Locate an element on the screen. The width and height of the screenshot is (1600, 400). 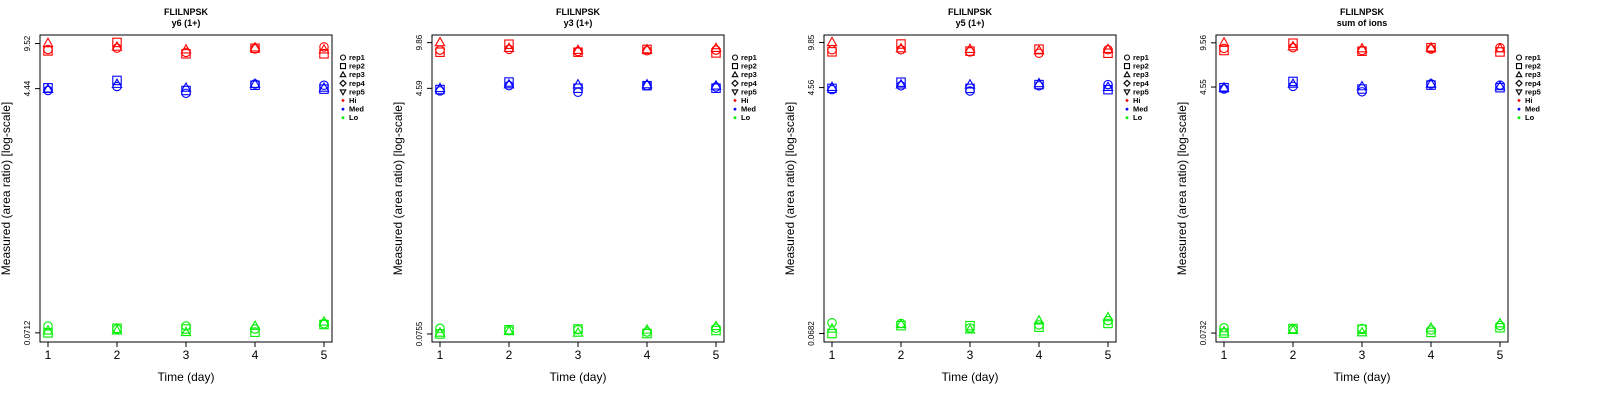
legend-label: Med is located at coordinates (356, 109).